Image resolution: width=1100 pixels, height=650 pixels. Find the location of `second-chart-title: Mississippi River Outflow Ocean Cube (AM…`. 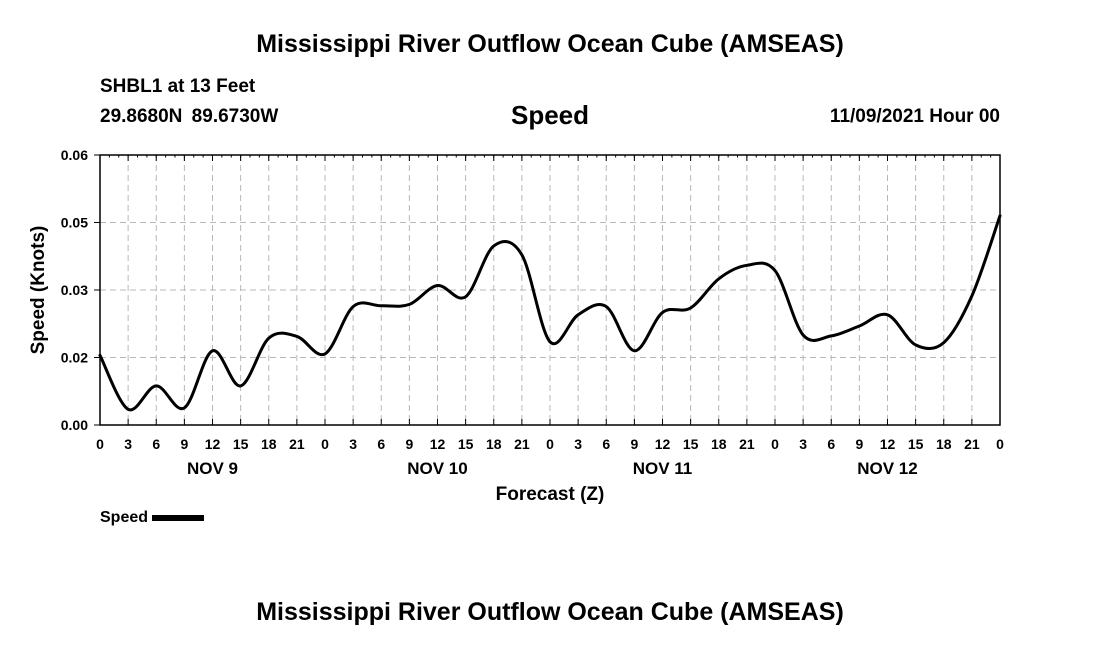

second-chart-title: Mississippi River Outflow Ocean Cube (AM… is located at coordinates (550, 612).